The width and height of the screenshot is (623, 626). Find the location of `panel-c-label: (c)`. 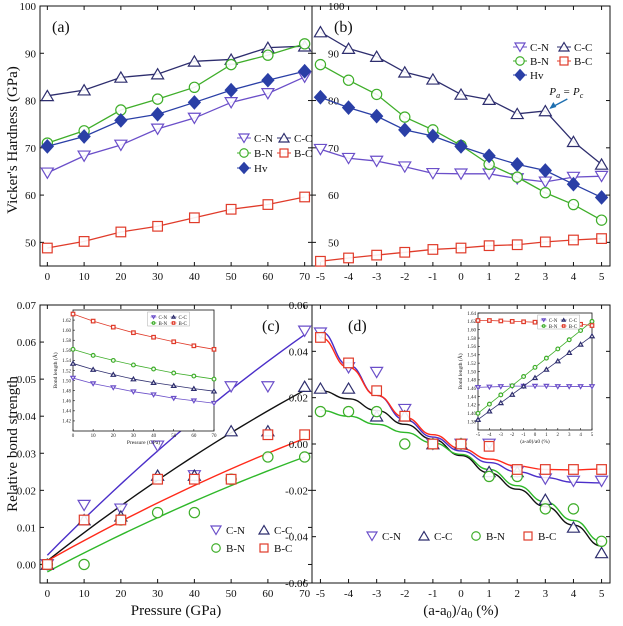

panel-c-label: (c) is located at coordinates (271, 326).